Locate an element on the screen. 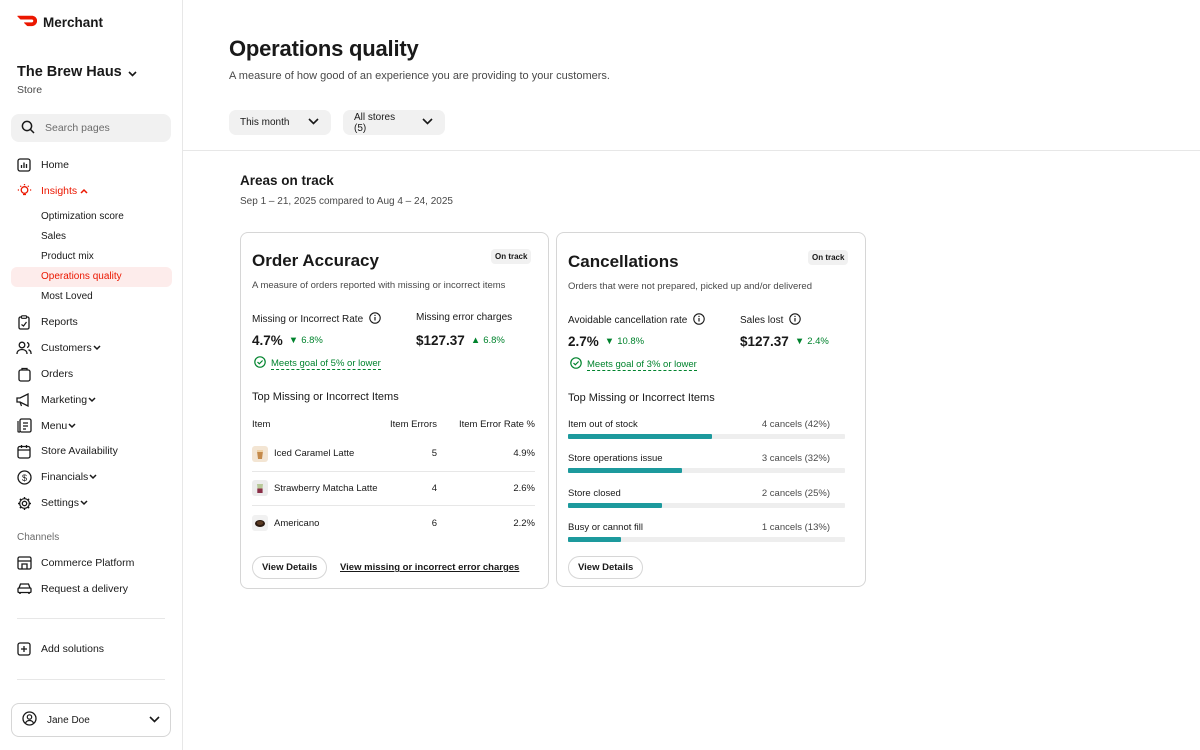  metric-value: $127.37 ▲ 6.8% is located at coordinates (460, 340).